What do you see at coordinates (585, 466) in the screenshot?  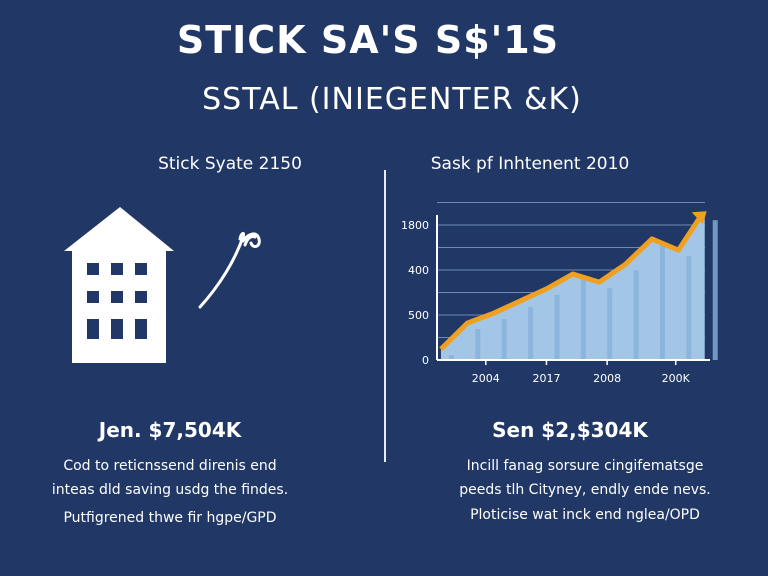 I see `right-description-line1: Incill fanag sorsure cingifematsge` at bounding box center [585, 466].